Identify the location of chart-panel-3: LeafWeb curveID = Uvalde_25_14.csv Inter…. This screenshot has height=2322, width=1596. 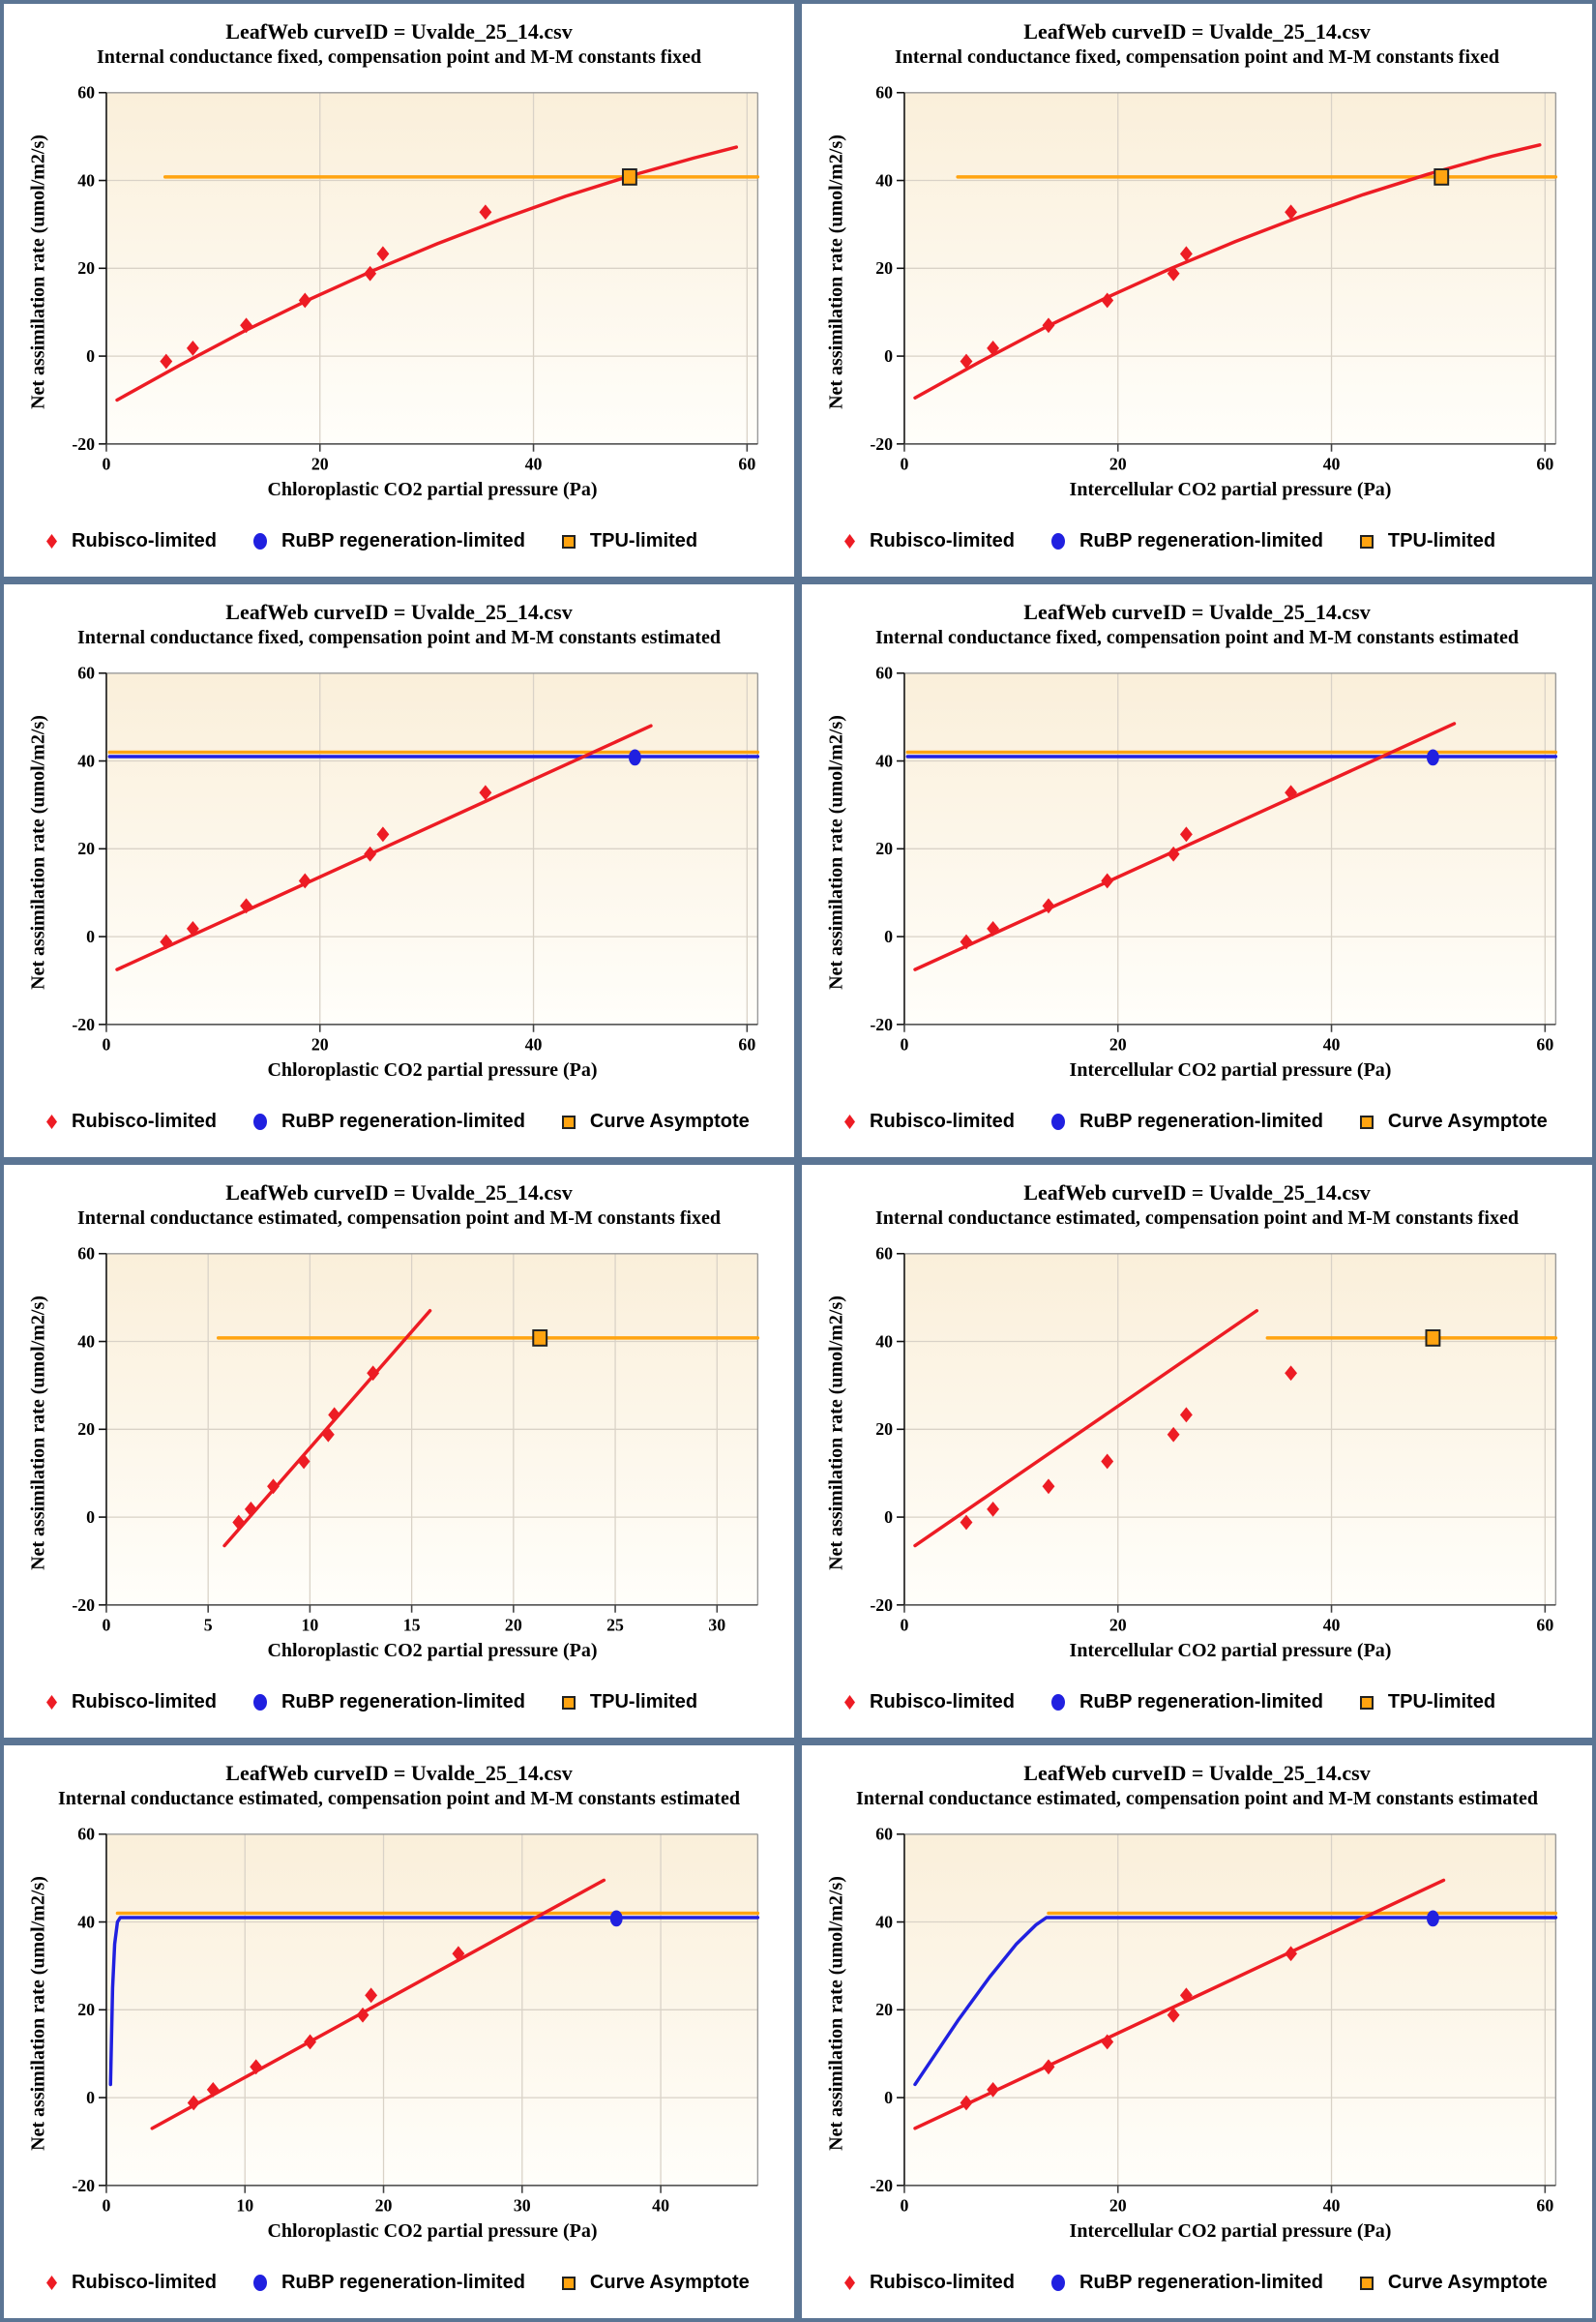
(399, 870).